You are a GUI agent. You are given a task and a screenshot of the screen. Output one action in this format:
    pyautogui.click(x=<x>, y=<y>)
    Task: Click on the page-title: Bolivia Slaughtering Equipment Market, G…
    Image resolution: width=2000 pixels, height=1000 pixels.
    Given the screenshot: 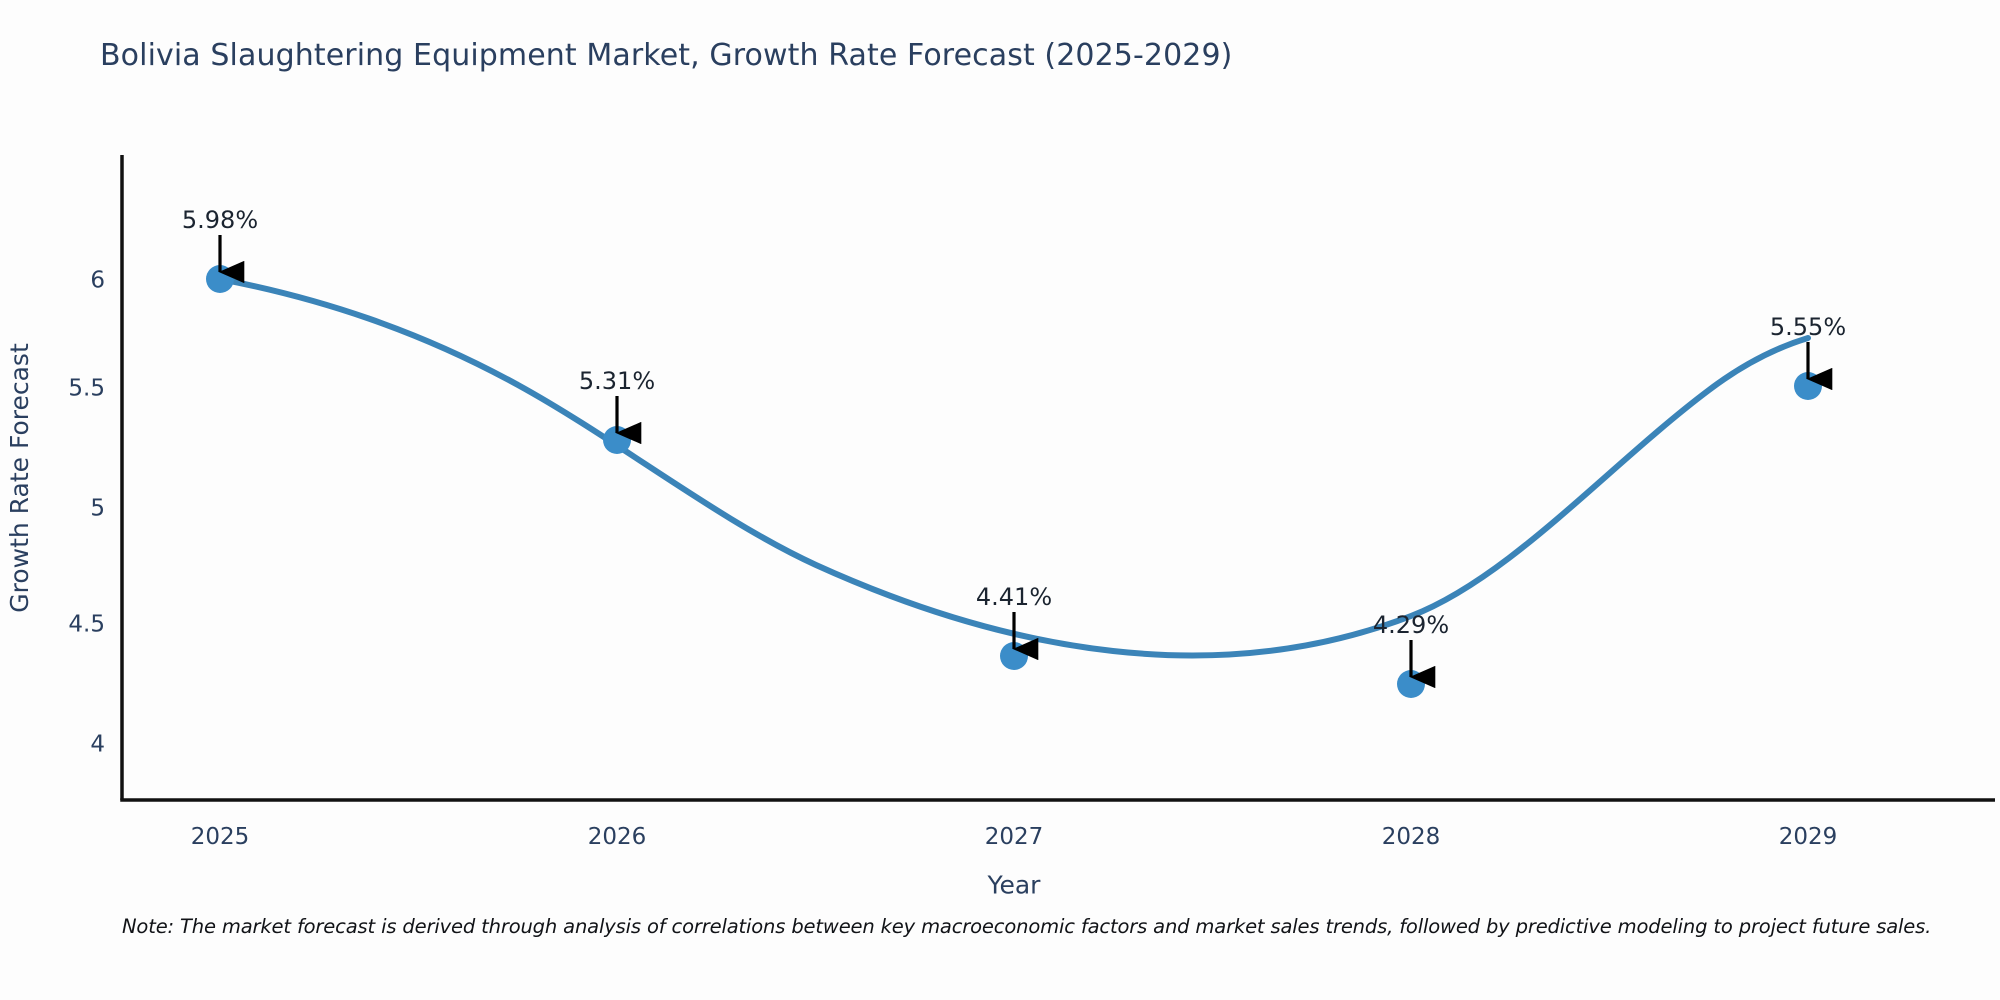 What is the action you would take?
    pyautogui.click(x=666, y=55)
    